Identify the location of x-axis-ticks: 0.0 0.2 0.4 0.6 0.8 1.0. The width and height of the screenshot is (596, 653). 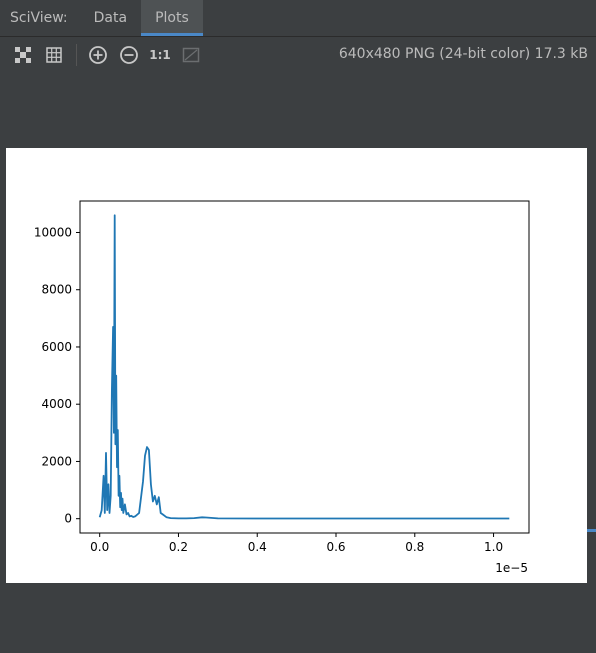
(296, 543).